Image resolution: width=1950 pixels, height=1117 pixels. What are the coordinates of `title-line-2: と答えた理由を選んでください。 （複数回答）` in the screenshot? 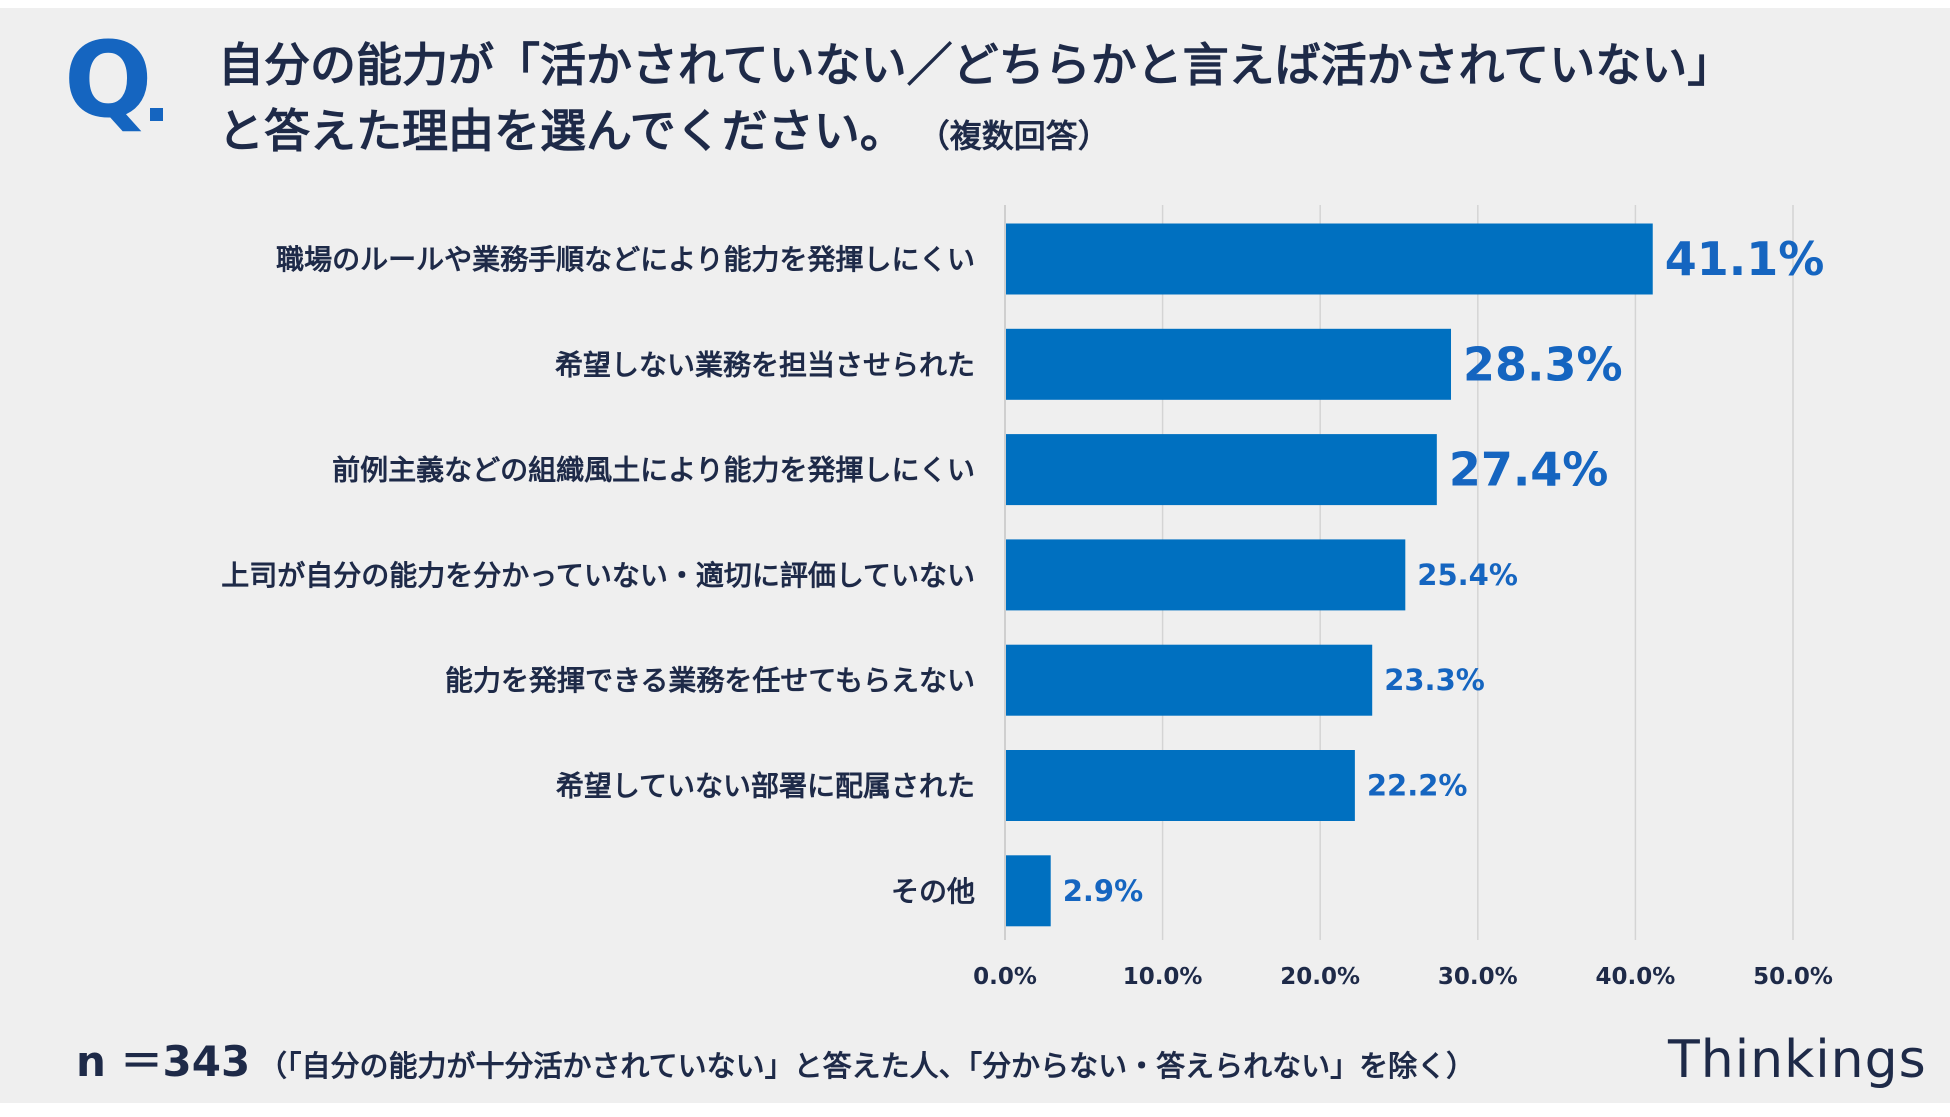 It's located at (1038, 133).